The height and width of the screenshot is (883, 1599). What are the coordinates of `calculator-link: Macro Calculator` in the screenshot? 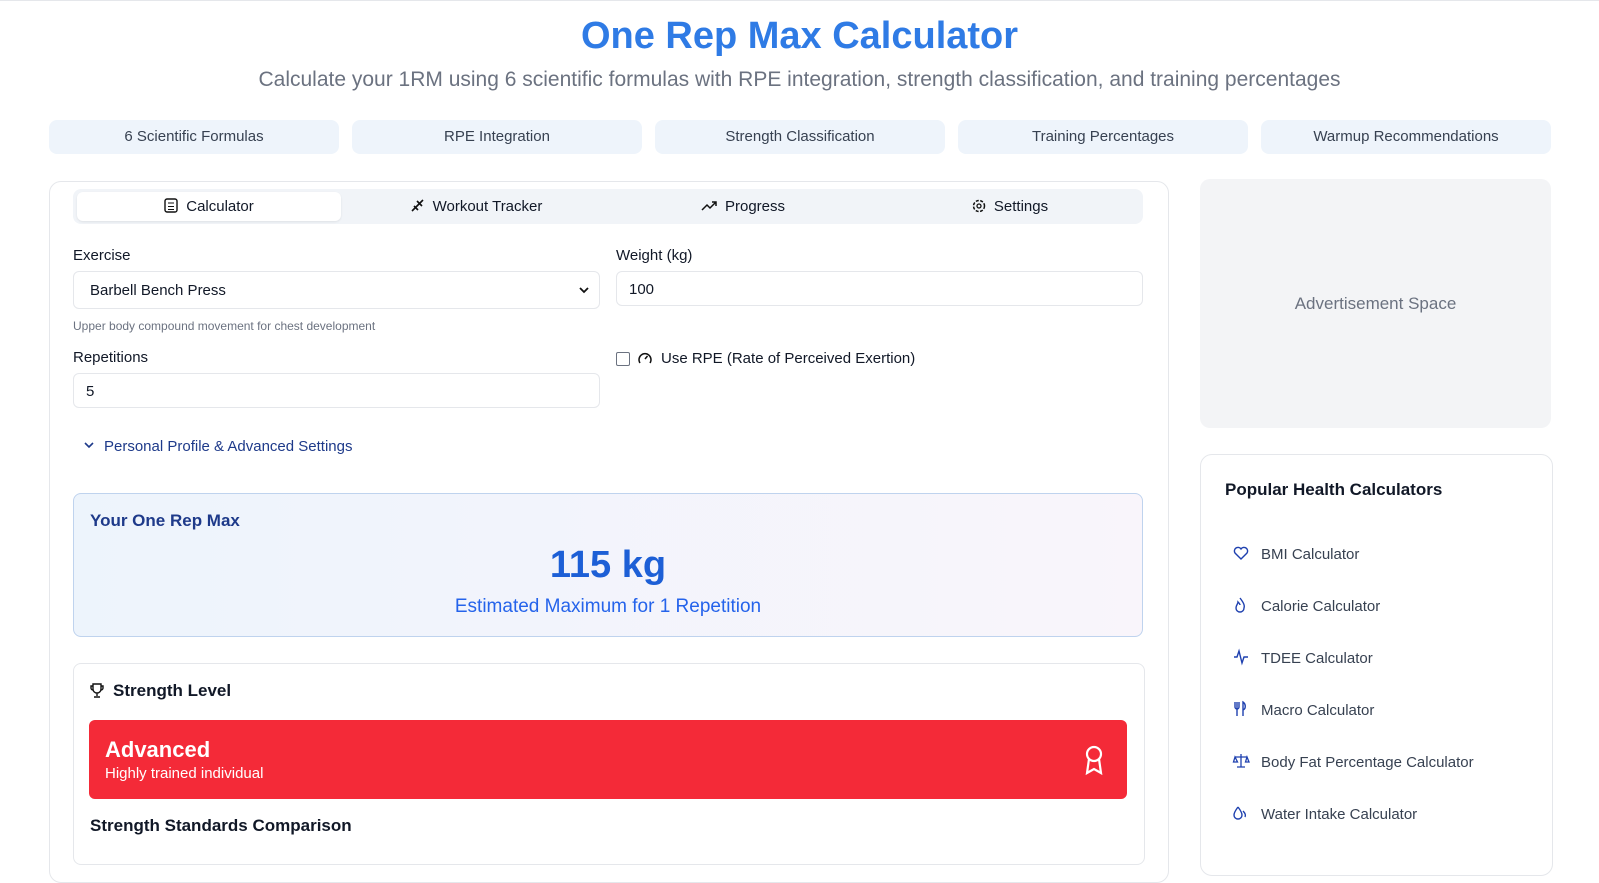 It's located at (1318, 710).